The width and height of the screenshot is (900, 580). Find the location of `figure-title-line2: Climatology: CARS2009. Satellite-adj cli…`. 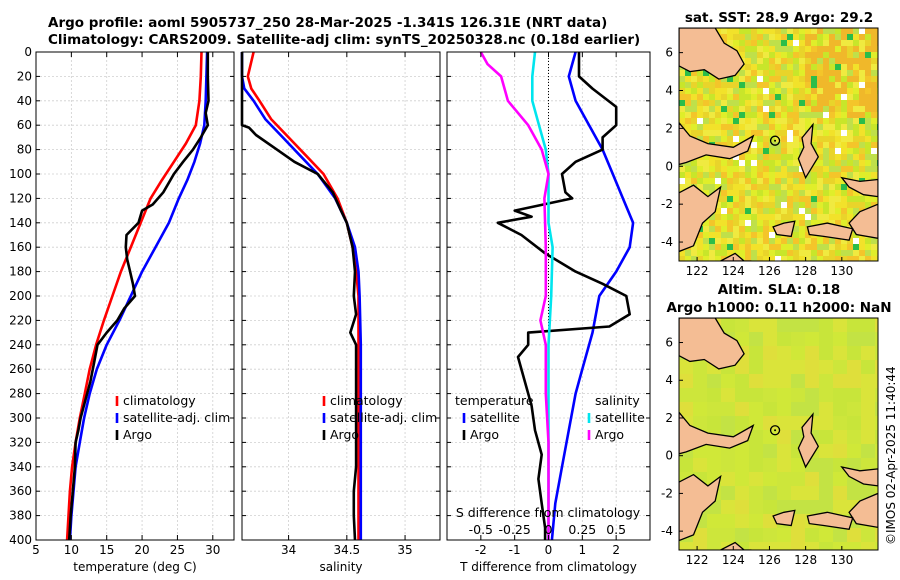

figure-title-line2: Climatology: CARS2009. Satellite-adj cli… is located at coordinates (344, 40).